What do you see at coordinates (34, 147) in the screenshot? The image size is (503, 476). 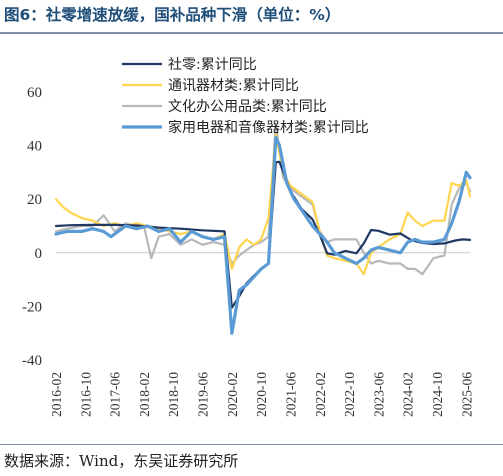 I see `y-tick-label: 40` at bounding box center [34, 147].